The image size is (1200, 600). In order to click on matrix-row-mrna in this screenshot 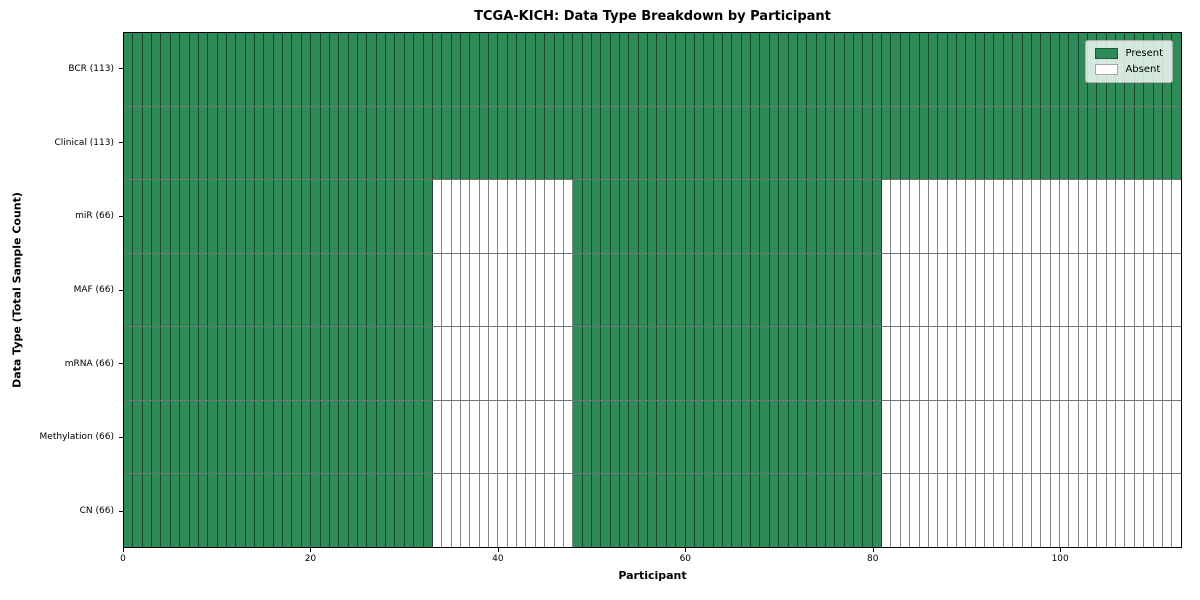, I will do `click(652, 364)`.